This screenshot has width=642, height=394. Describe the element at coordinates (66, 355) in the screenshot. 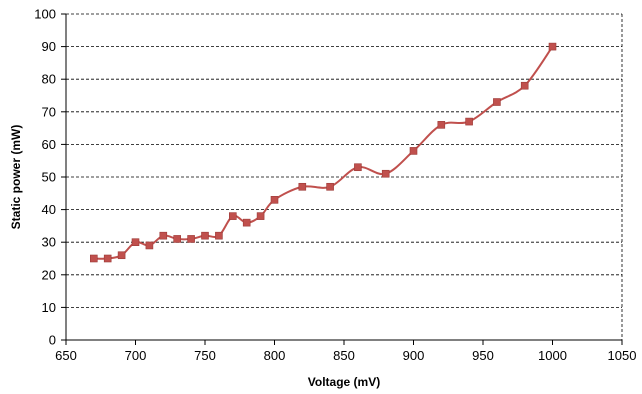

I see `x-tick-label-650: 650` at that location.